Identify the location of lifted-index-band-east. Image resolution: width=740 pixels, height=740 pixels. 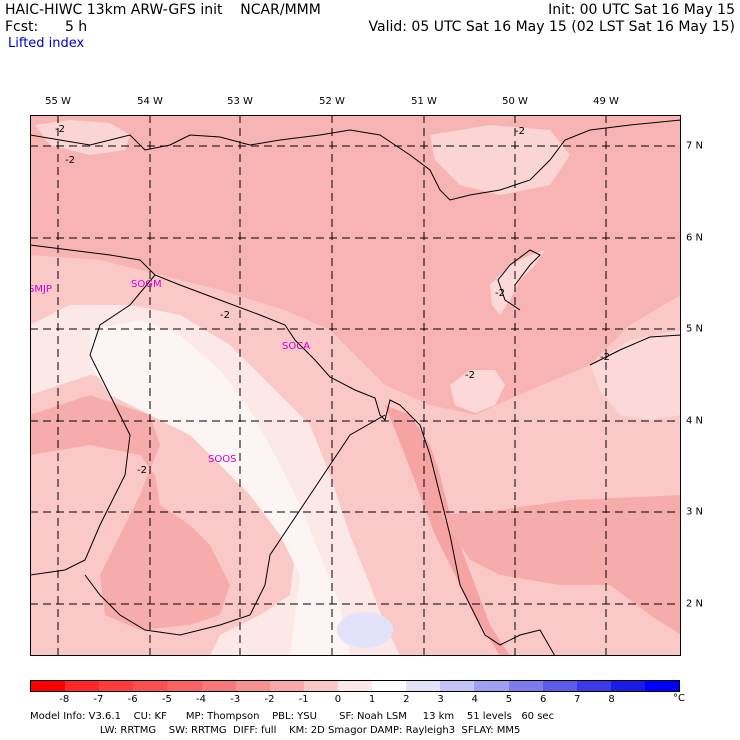
(560, 565).